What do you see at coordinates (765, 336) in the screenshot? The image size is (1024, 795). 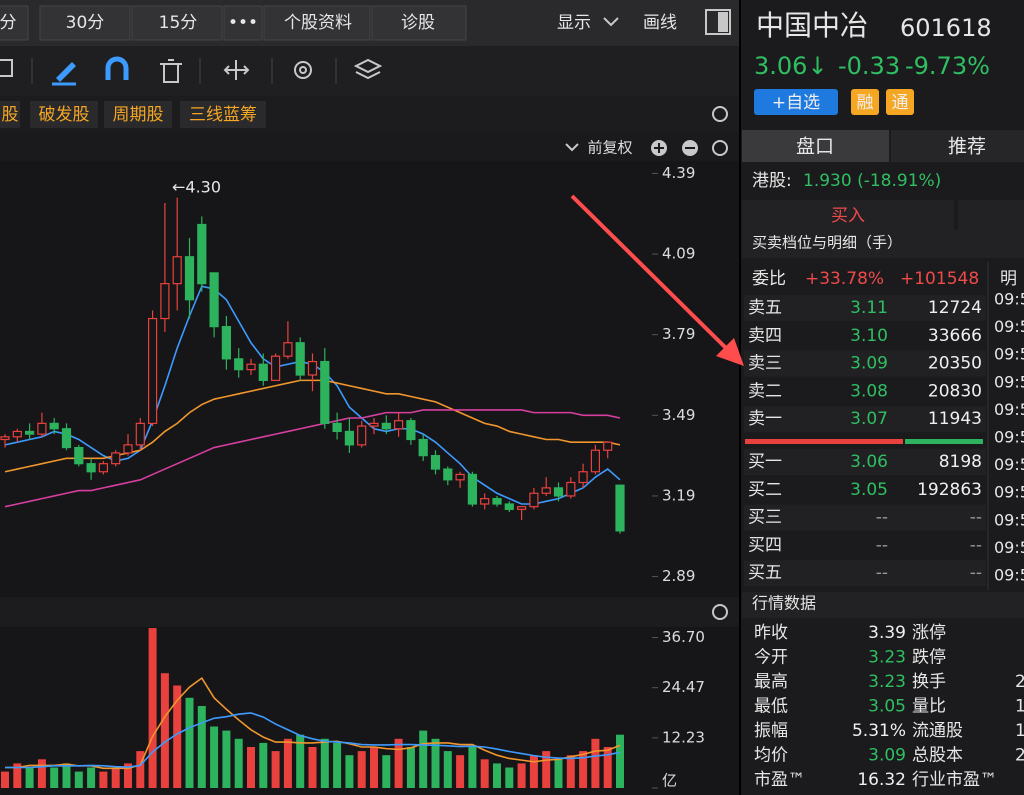 I see `level-label: 卖四` at bounding box center [765, 336].